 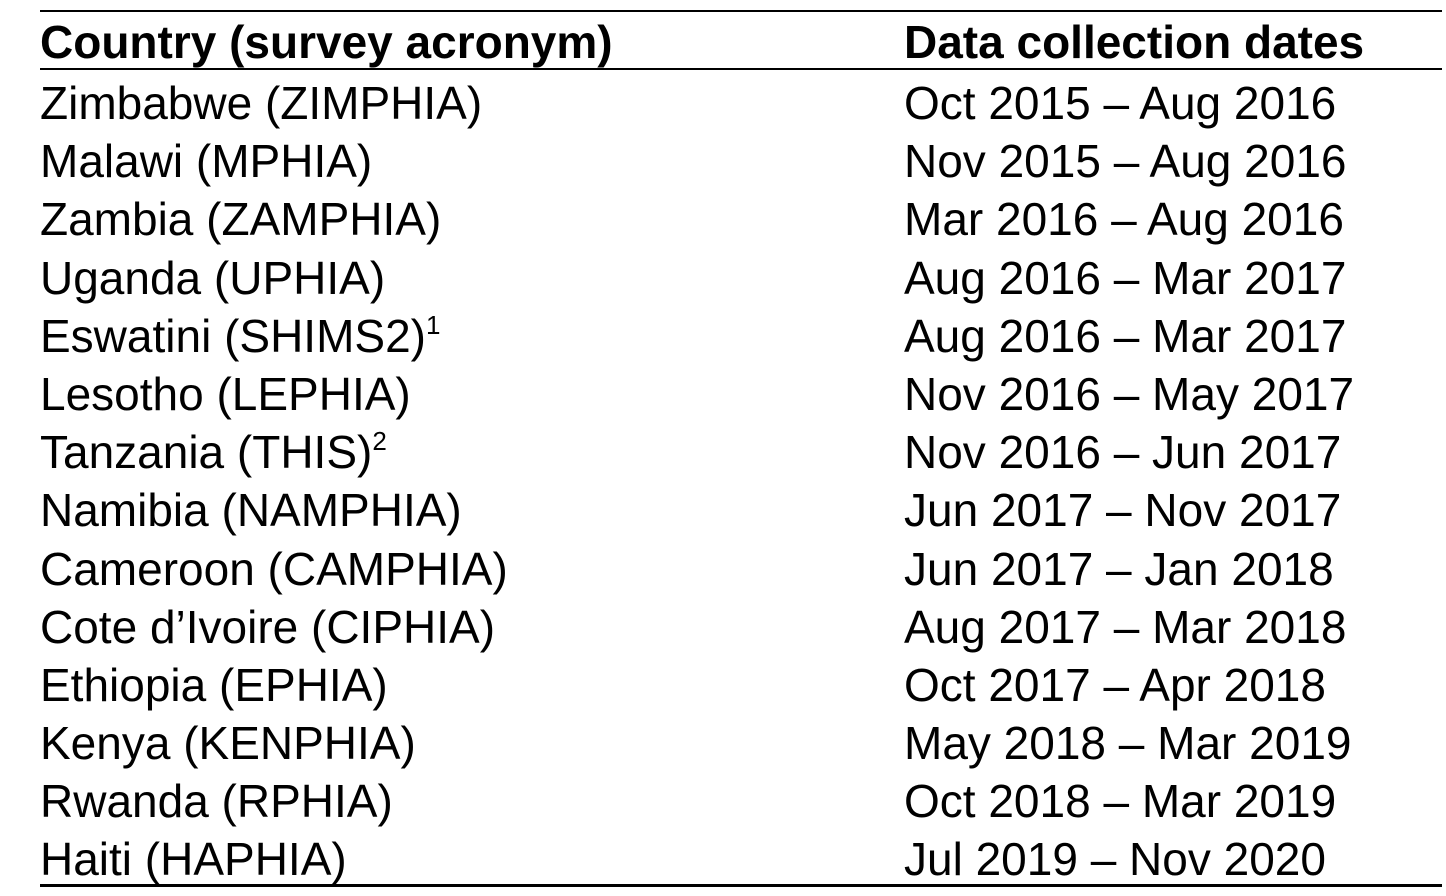 What do you see at coordinates (1120, 103) in the screenshot?
I see `dates-cell: Oct 2015 – Aug 2016` at bounding box center [1120, 103].